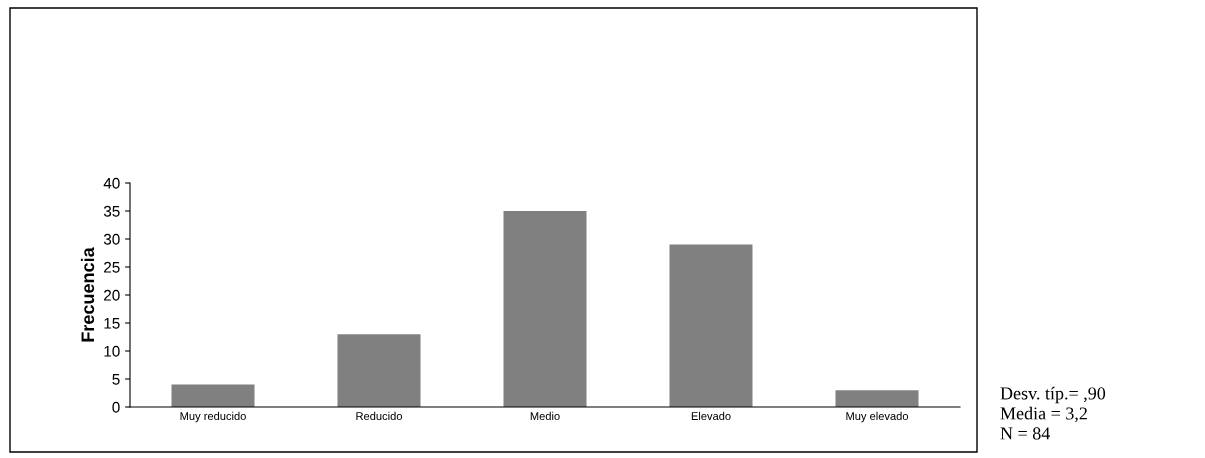 The width and height of the screenshot is (1205, 458). Describe the element at coordinates (213, 417) in the screenshot. I see `x-tick-label: Muy reducido` at that location.